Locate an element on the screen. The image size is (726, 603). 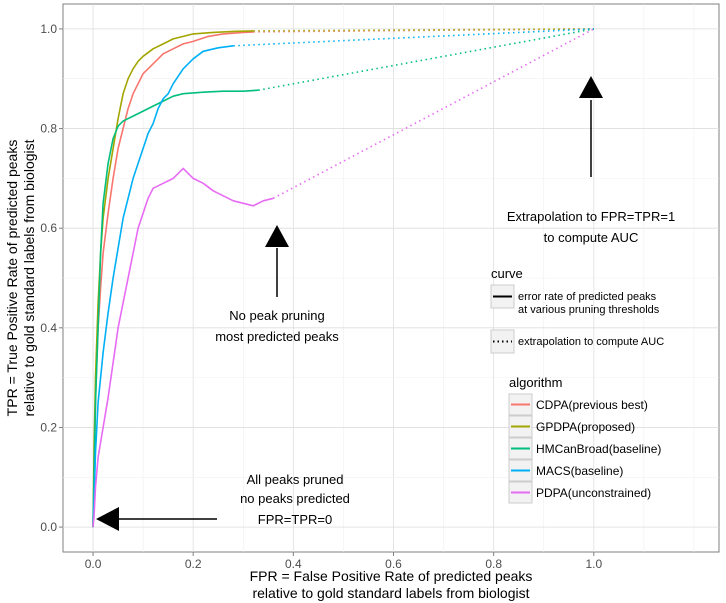
series-extrapolation-pdpa is located at coordinates (433, 114).